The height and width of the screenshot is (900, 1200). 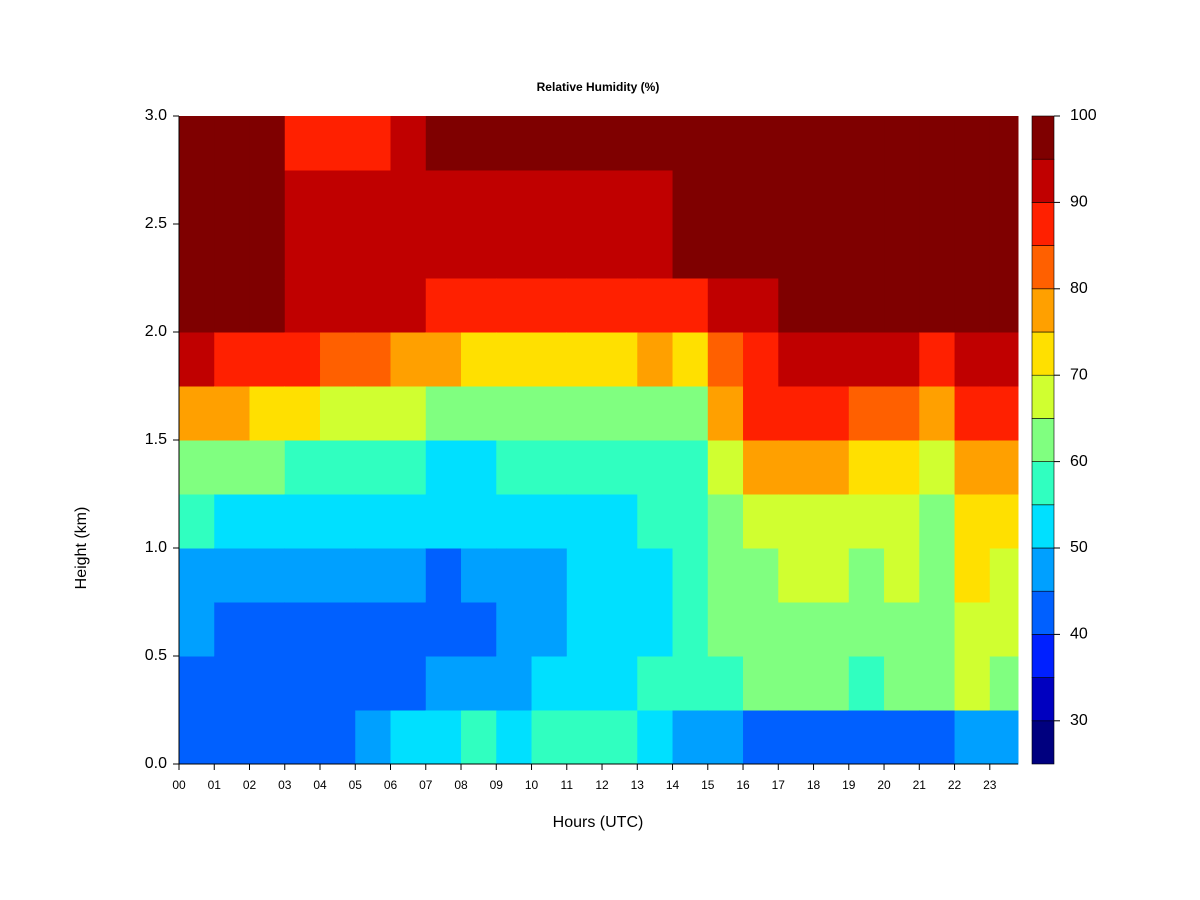 What do you see at coordinates (920, 785) in the screenshot?
I see `x-tick-label: 21` at bounding box center [920, 785].